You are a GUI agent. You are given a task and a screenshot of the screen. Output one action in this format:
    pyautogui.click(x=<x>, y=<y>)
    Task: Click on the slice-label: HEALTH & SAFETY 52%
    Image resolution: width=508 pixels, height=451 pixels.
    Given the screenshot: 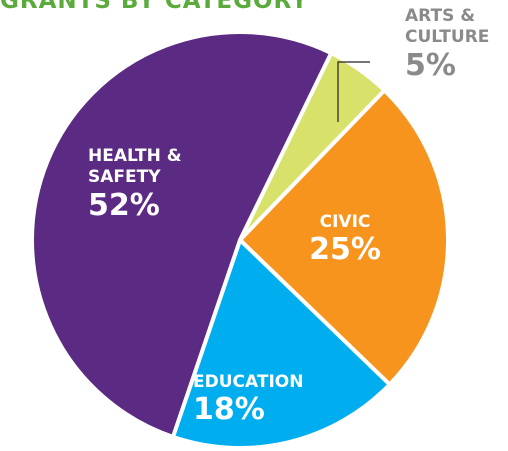 What is the action you would take?
    pyautogui.click(x=143, y=184)
    